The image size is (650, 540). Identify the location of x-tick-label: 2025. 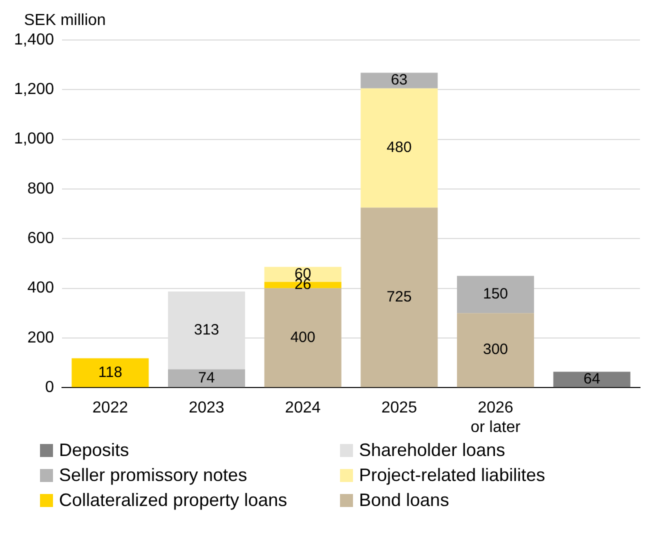
(399, 408).